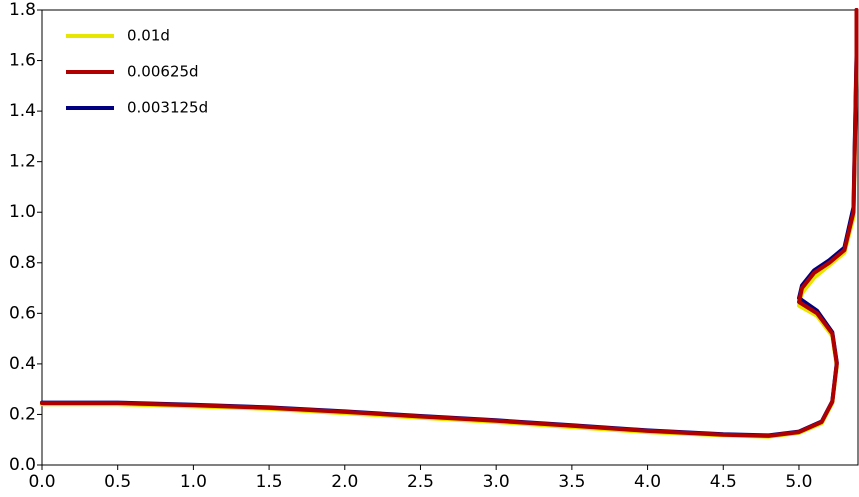 This screenshot has height=497, width=859. What do you see at coordinates (496, 482) in the screenshot?
I see `x-tick-label: 3.0` at bounding box center [496, 482].